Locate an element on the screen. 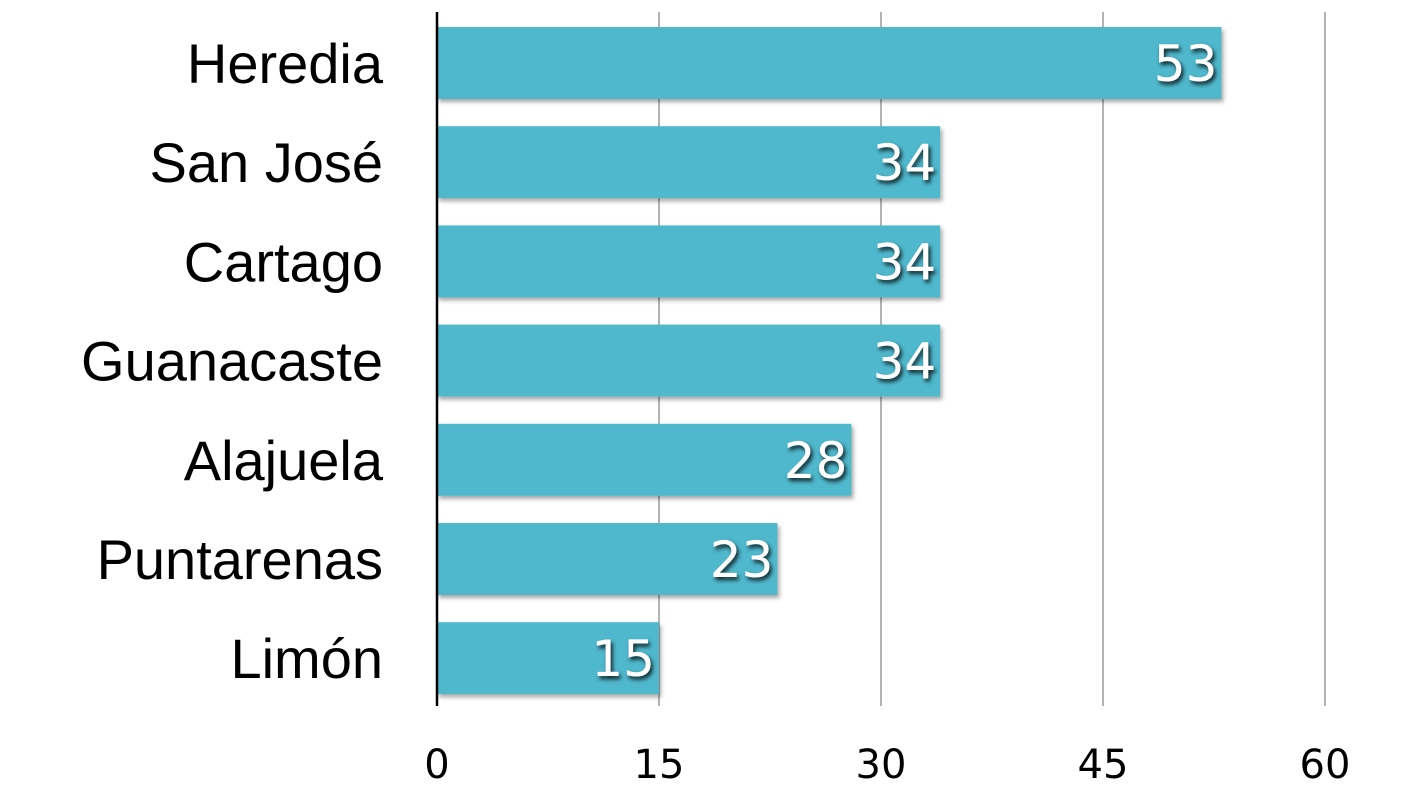 The width and height of the screenshot is (1411, 790). category-label: Limón is located at coordinates (306, 658).